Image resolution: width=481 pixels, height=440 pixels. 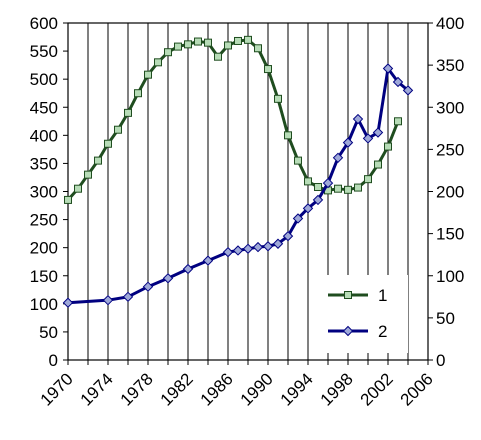 What do you see at coordinates (337, 389) in the screenshot?
I see `x-tick-label: 1998` at bounding box center [337, 389].